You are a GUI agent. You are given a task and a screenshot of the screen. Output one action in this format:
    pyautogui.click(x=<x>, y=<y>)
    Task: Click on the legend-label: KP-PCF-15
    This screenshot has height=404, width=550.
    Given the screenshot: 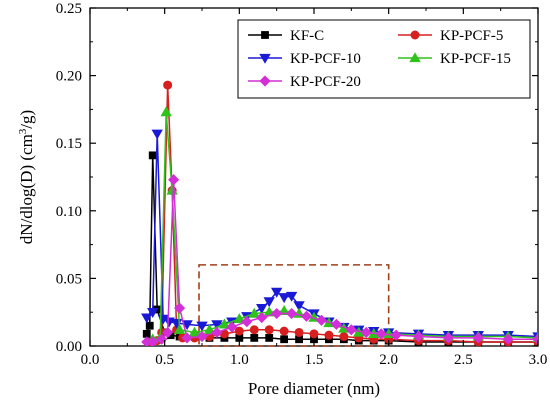 What is the action you would take?
    pyautogui.click(x=475, y=59)
    